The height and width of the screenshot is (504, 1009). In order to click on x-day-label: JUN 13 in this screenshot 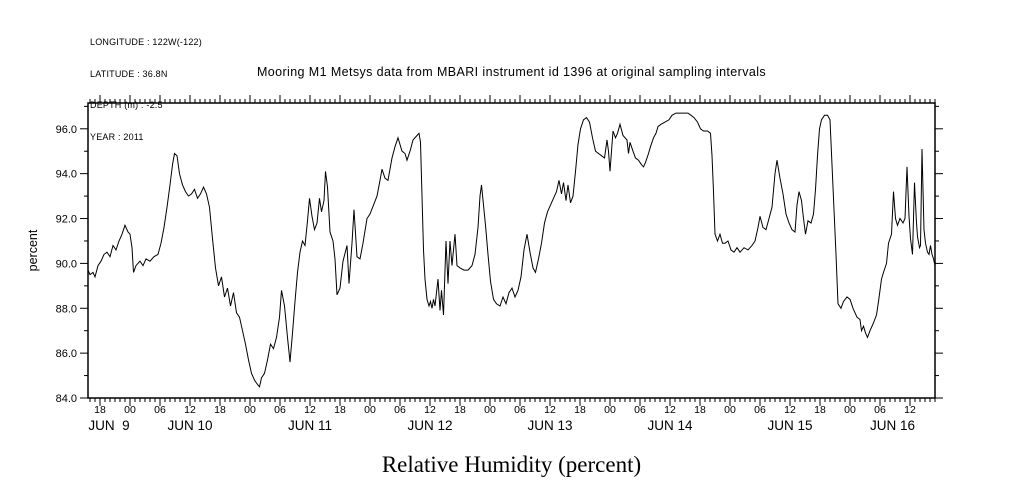, I will do `click(549, 425)`.